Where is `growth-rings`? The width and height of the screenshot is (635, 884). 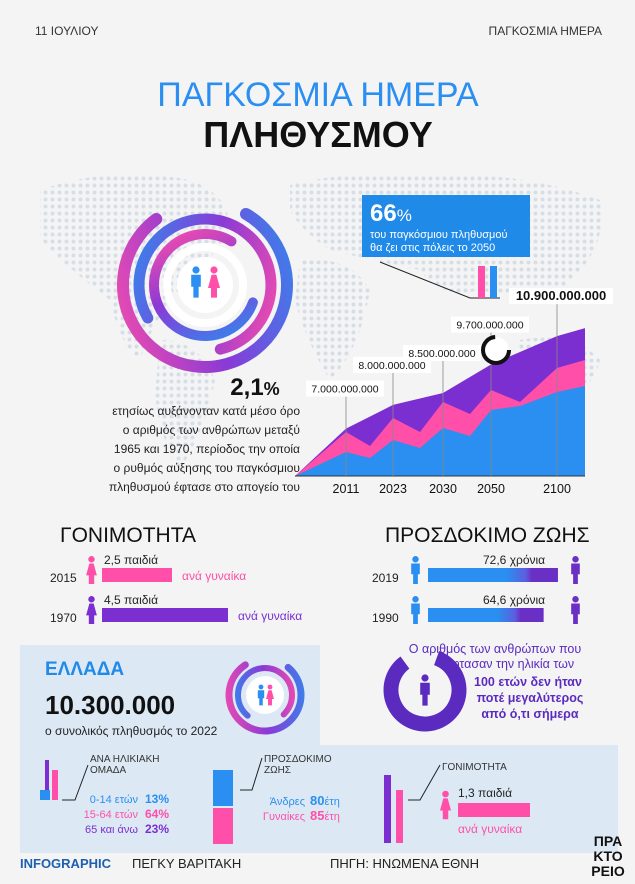 growth-rings is located at coordinates (204, 285).